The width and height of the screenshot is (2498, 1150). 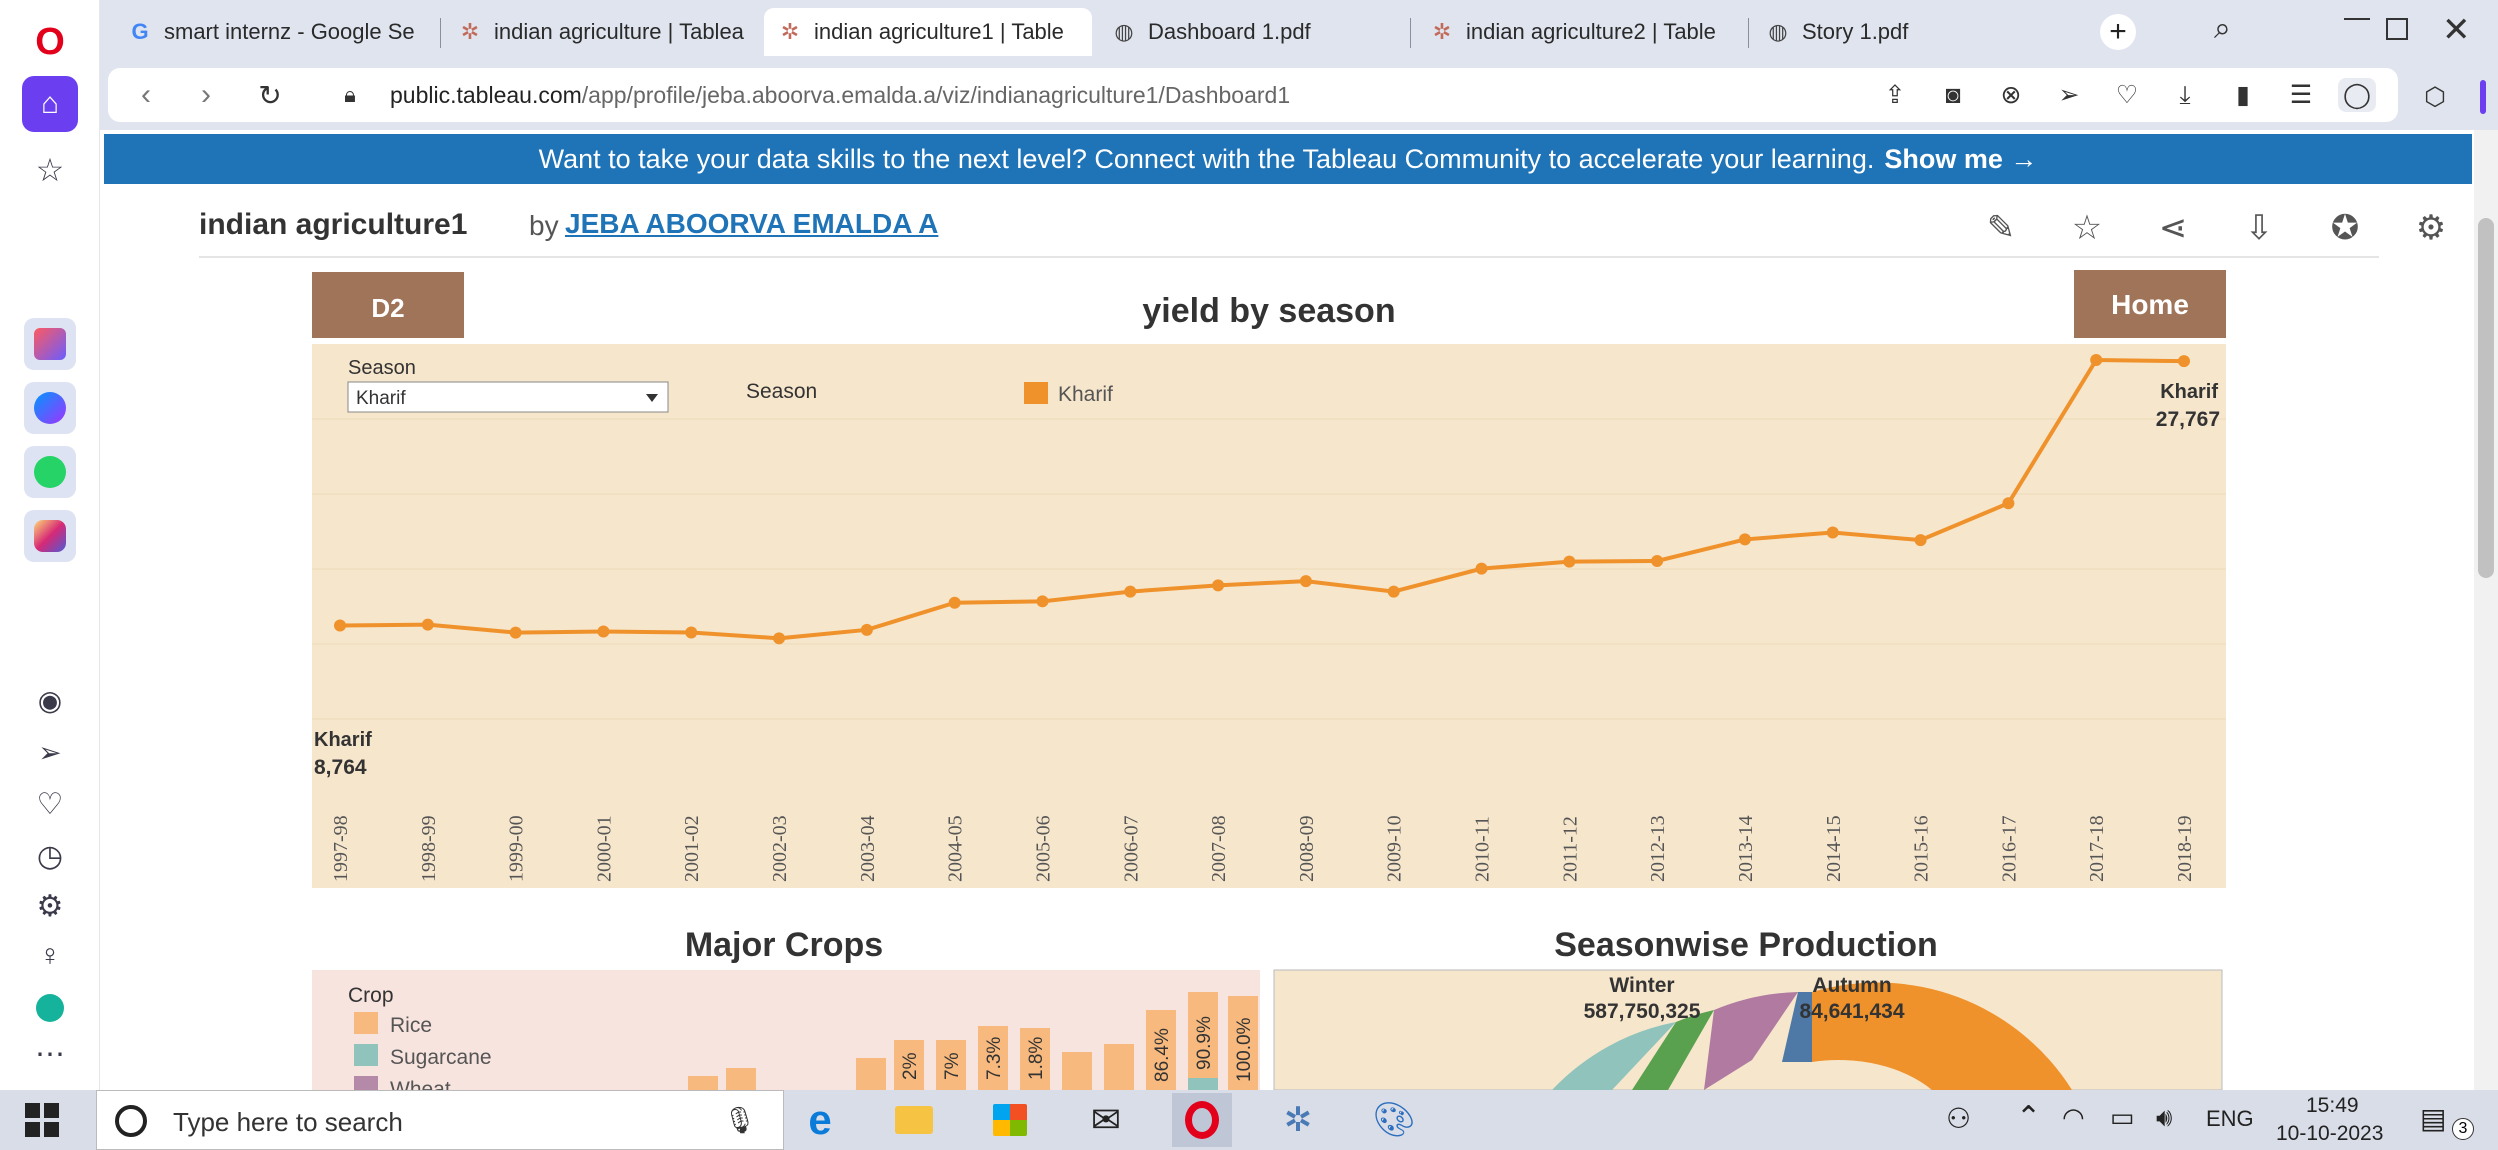 What do you see at coordinates (2069, 95) in the screenshot?
I see `send-to-icon: ➢` at bounding box center [2069, 95].